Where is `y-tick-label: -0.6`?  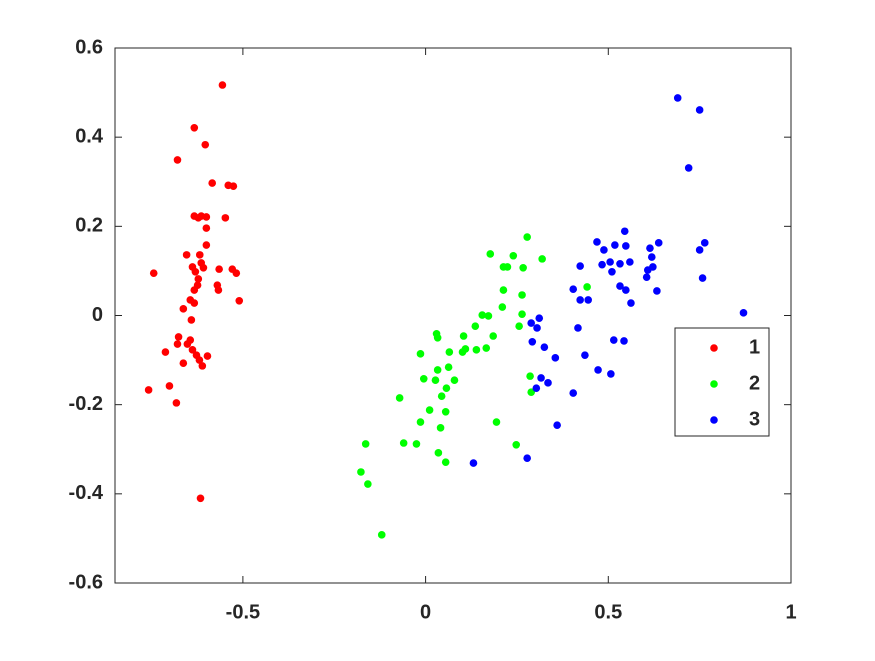
y-tick-label: -0.6 is located at coordinates (86, 582).